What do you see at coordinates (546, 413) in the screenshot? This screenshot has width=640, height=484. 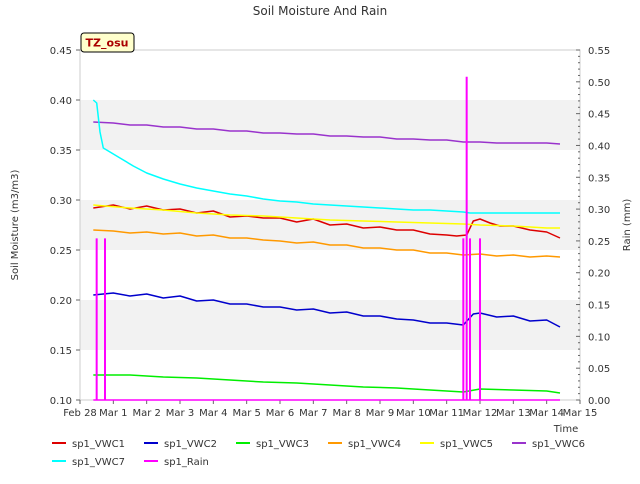 I see `x-tick-label-14: Mar 14` at bounding box center [546, 413].